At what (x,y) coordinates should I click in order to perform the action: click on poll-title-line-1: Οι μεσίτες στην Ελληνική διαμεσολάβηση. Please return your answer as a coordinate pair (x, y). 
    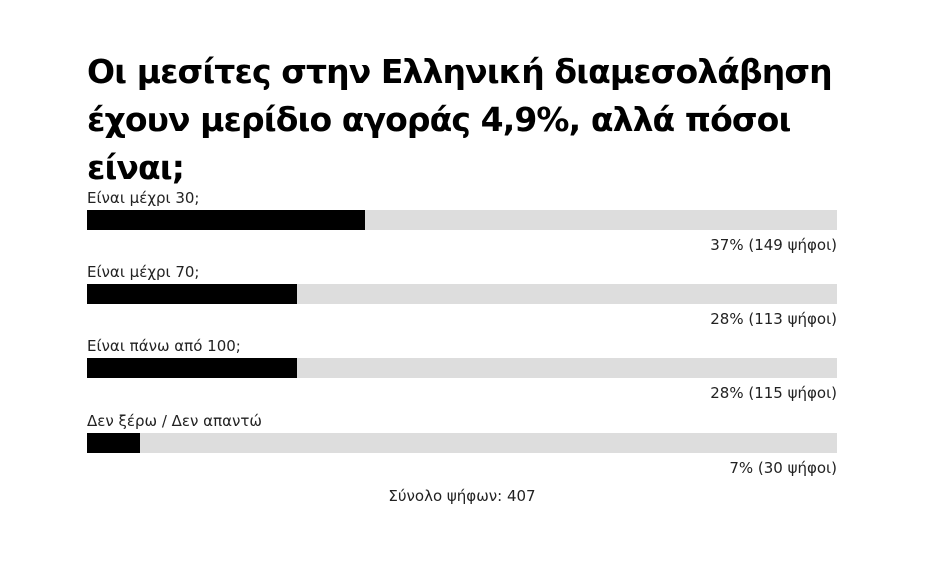
    Looking at the image, I should click on (460, 71).